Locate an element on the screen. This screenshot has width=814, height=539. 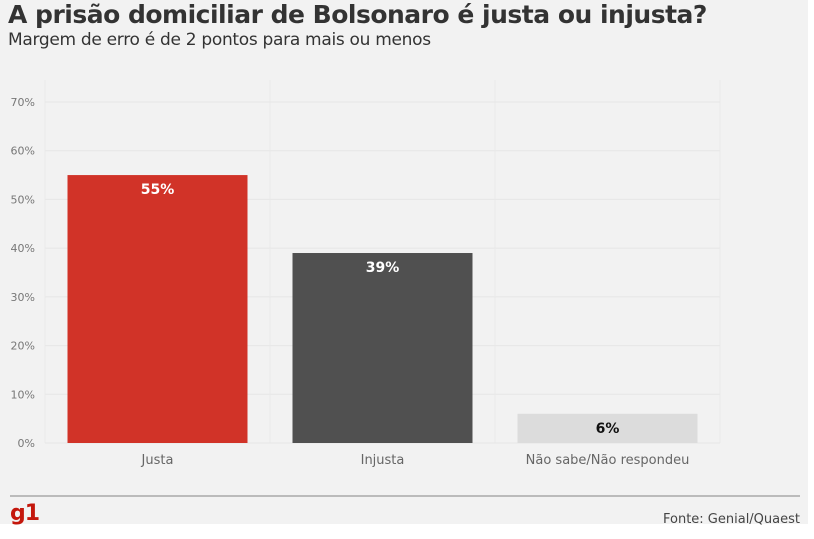
x-tick-label: Não sabe/Não respondeu is located at coordinates (608, 460).